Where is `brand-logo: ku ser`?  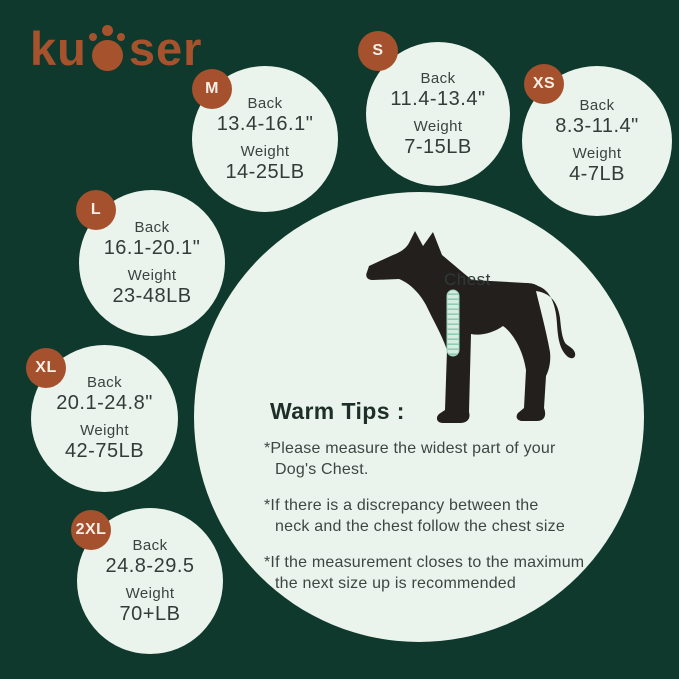
brand-logo: ku ser is located at coordinates (116, 46).